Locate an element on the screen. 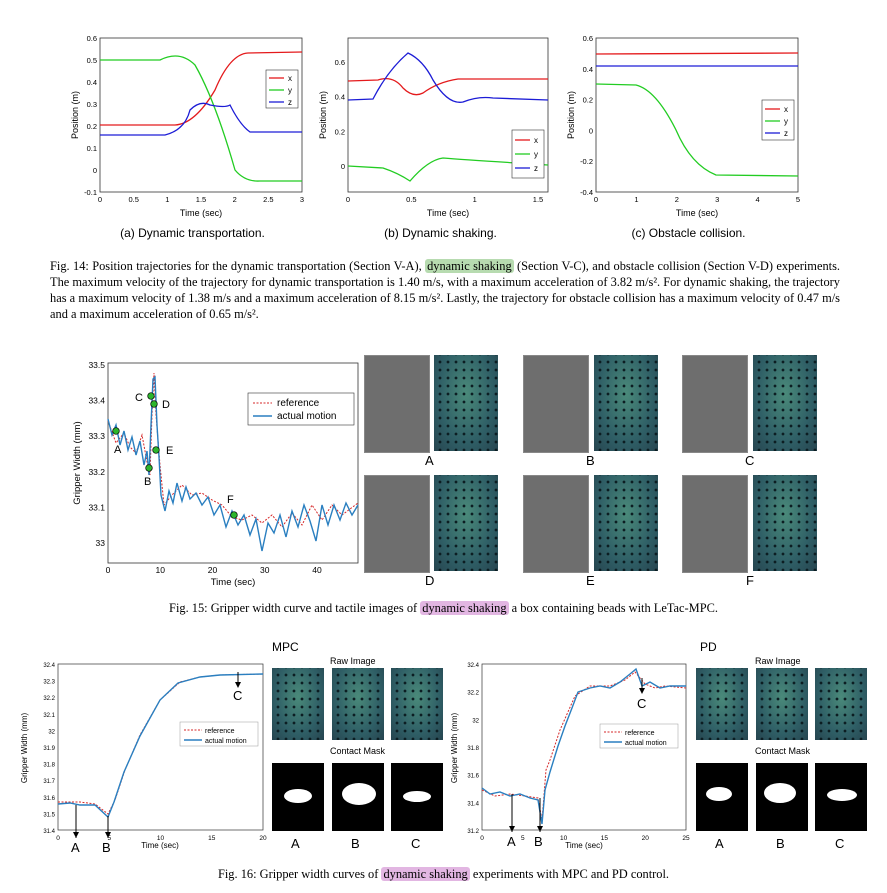 This screenshot has width=887, height=893. tactile-image-c is located at coordinates (785, 403).